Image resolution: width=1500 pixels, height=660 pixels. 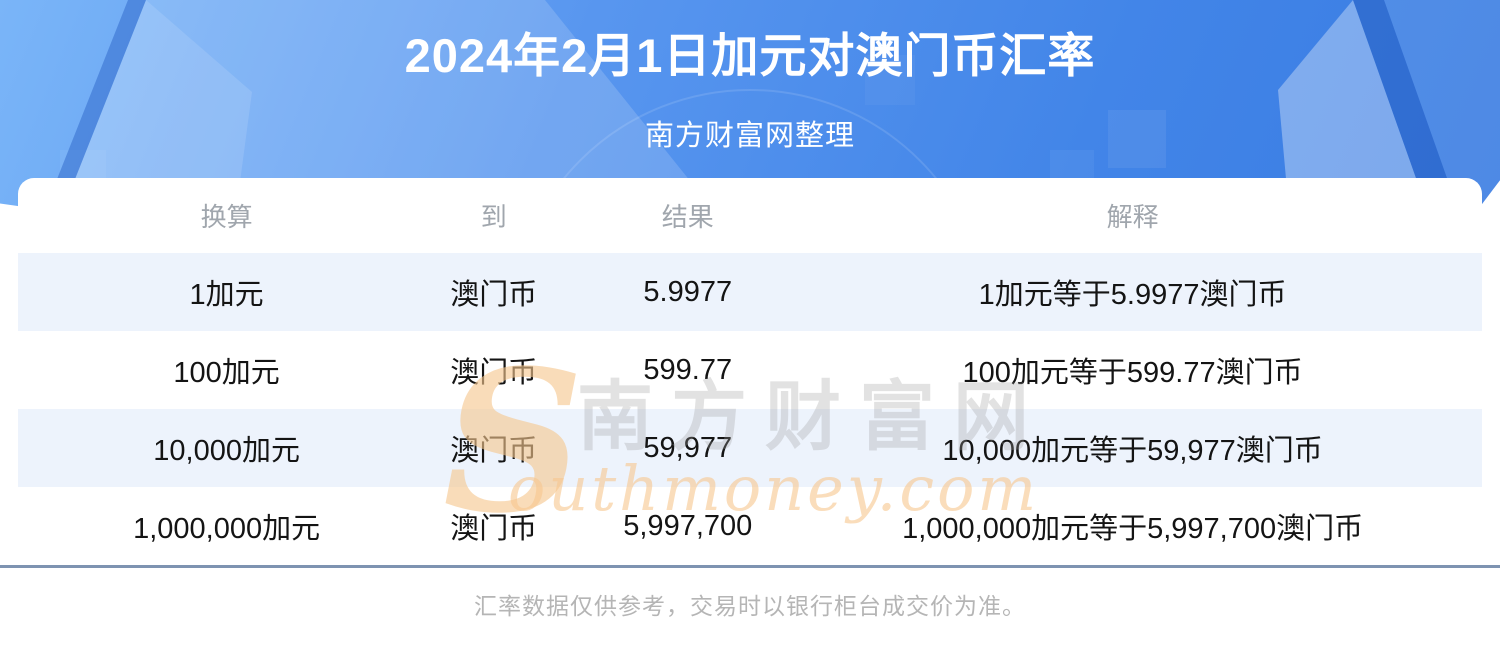 What do you see at coordinates (750, 215) in the screenshot?
I see `table-header-row: 换算 到 结果 解释` at bounding box center [750, 215].